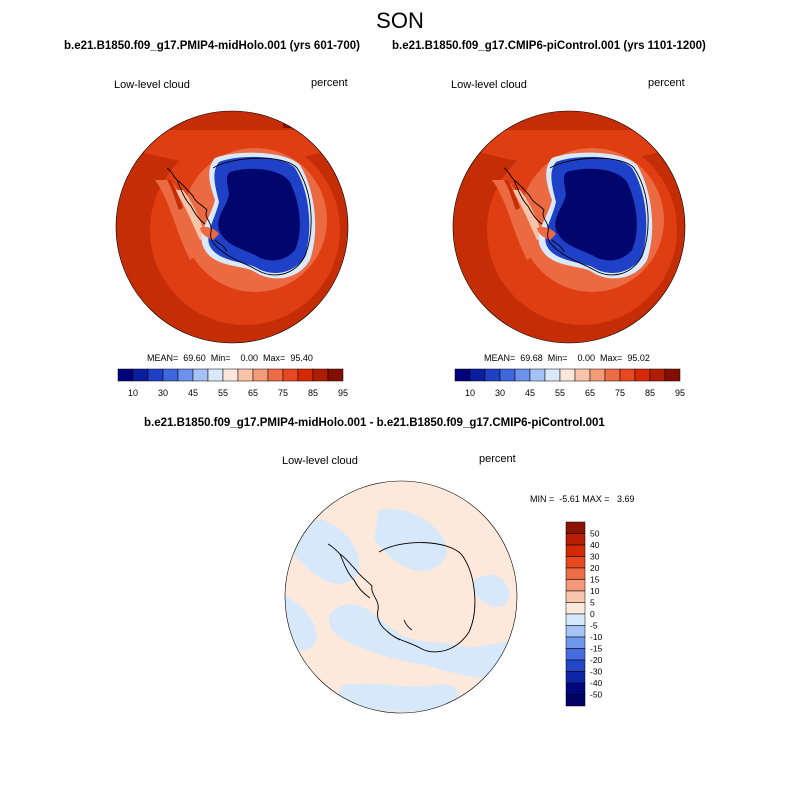  I want to click on colorbar-tick-label: 5, so click(592, 603).